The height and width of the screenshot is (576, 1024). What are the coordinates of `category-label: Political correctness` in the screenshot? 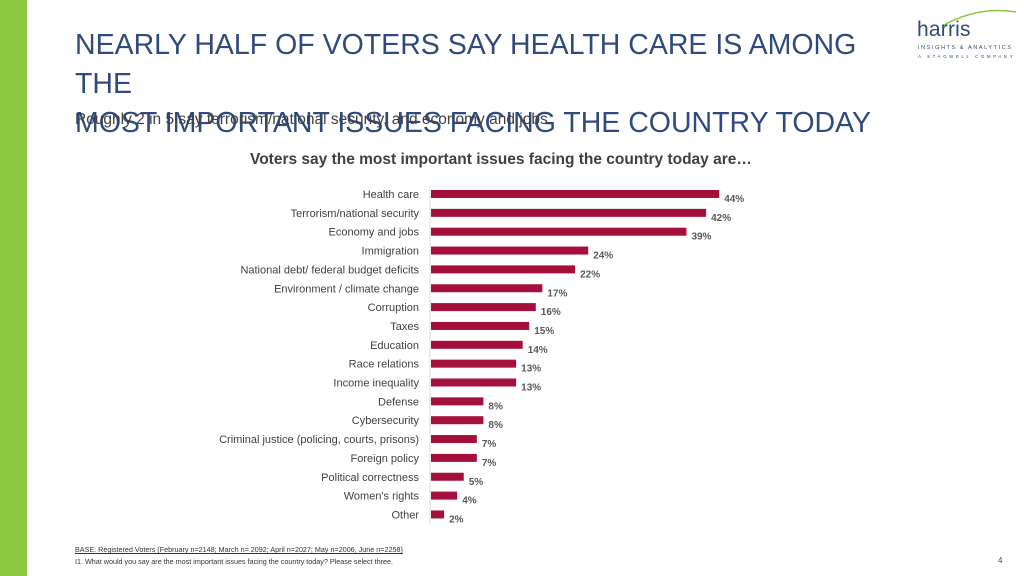 It's located at (370, 478).